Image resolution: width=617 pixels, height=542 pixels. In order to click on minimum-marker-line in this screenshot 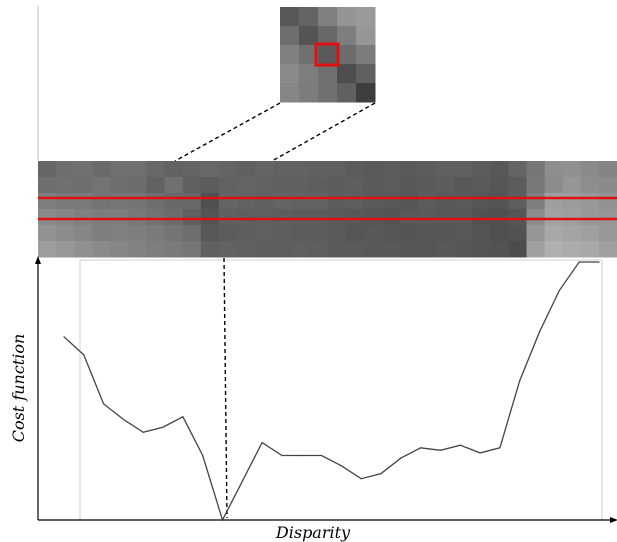, I will do `click(225, 388)`.